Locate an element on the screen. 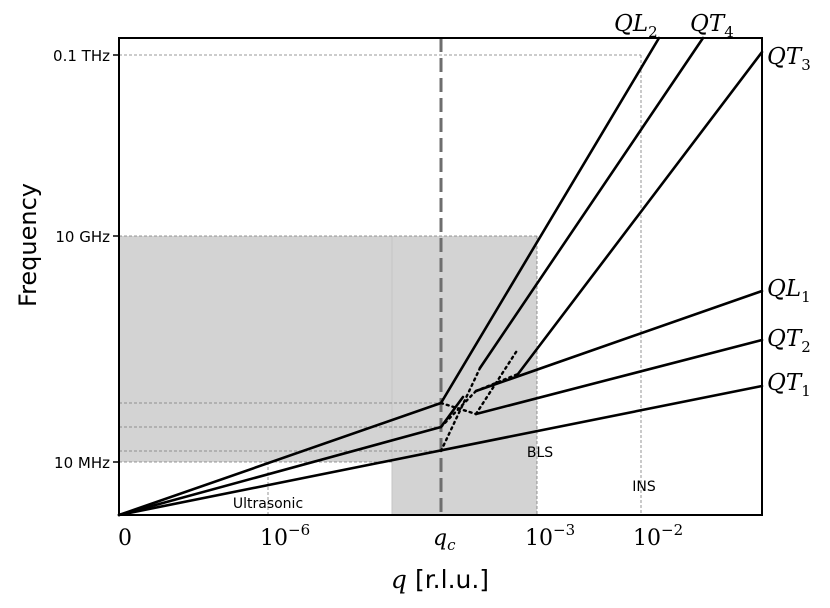 This screenshot has height=608, width=830. branch-line-ql1 is located at coordinates (619, 341).